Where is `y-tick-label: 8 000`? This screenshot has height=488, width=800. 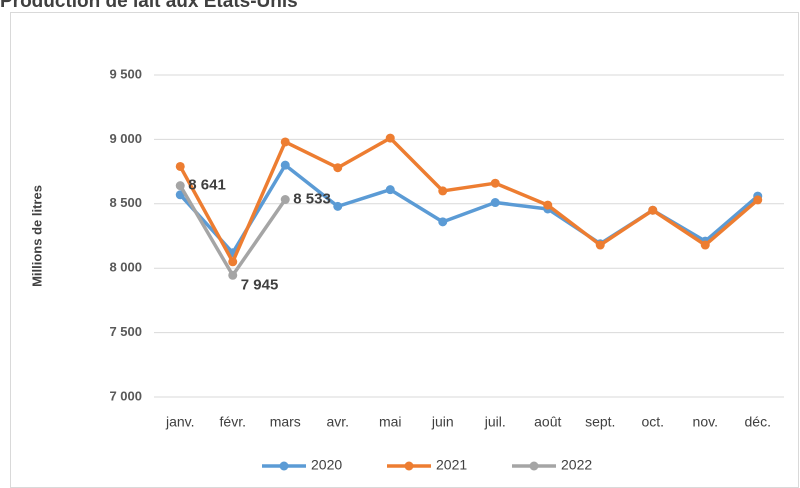
y-tick-label: 8 000 is located at coordinates (125, 267).